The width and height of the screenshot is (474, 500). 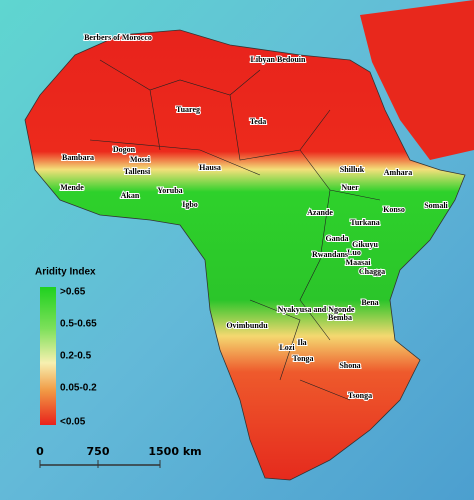 What do you see at coordinates (350, 187) in the screenshot?
I see `place-label: Nuer` at bounding box center [350, 187].